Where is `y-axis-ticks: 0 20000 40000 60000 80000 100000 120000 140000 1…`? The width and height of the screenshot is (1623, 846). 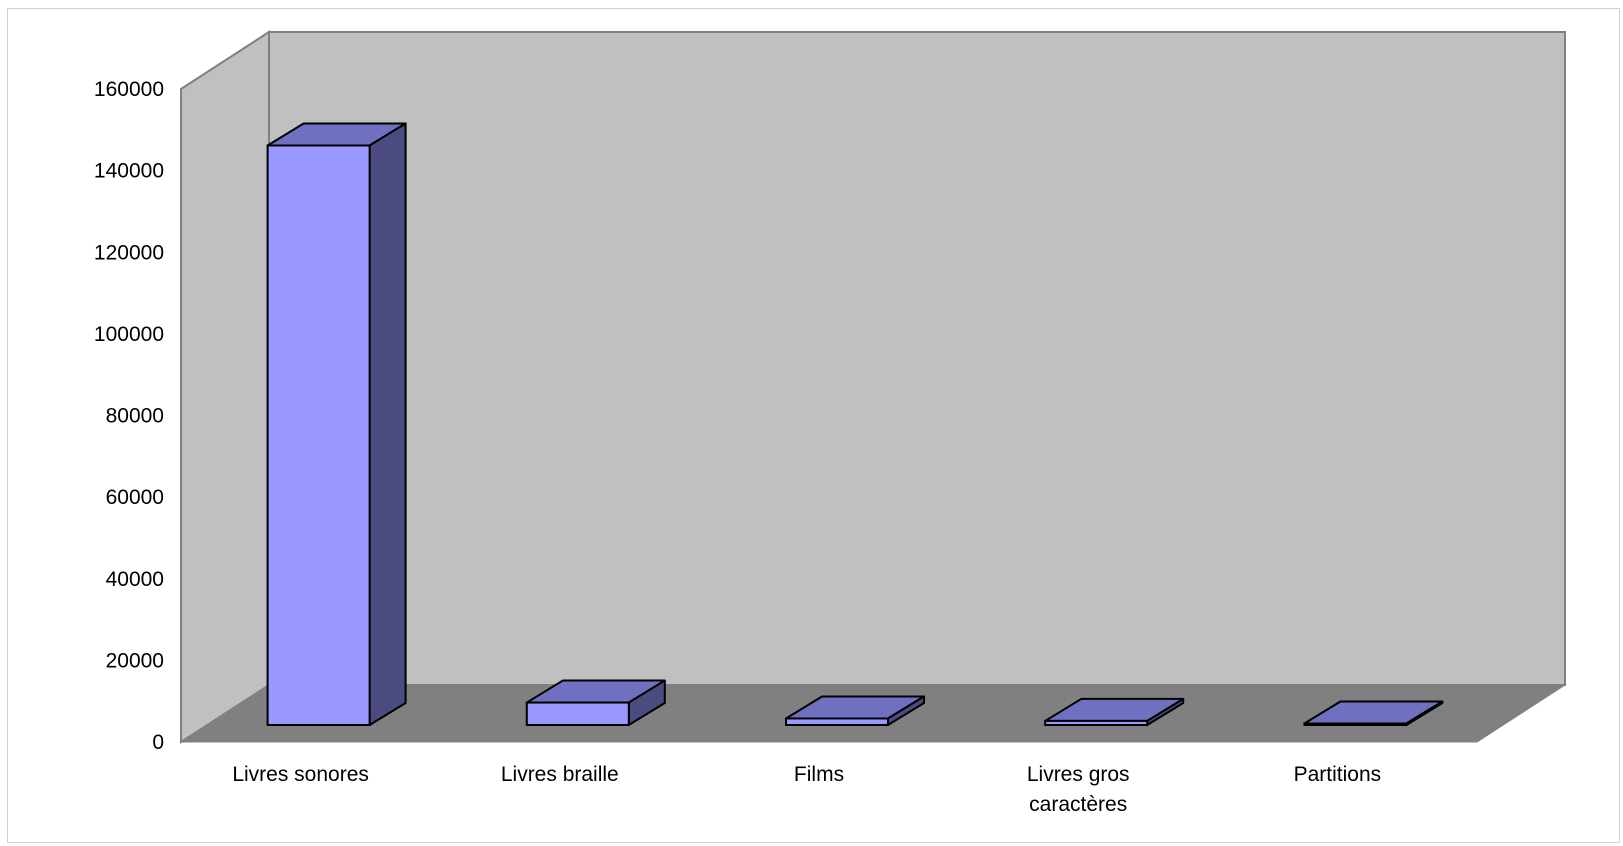
y-axis-ticks: 0 20000 40000 60000 80000 100000 120000 140000 1… is located at coordinates (129, 416).